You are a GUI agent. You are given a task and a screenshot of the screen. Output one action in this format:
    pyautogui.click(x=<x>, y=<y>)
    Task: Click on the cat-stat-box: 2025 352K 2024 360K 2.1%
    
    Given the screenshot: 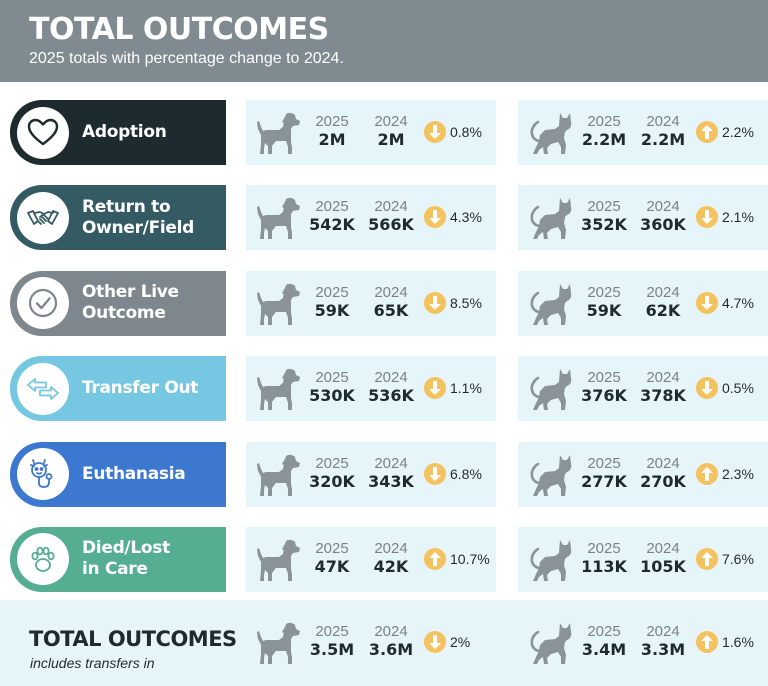 What is the action you would take?
    pyautogui.click(x=643, y=218)
    